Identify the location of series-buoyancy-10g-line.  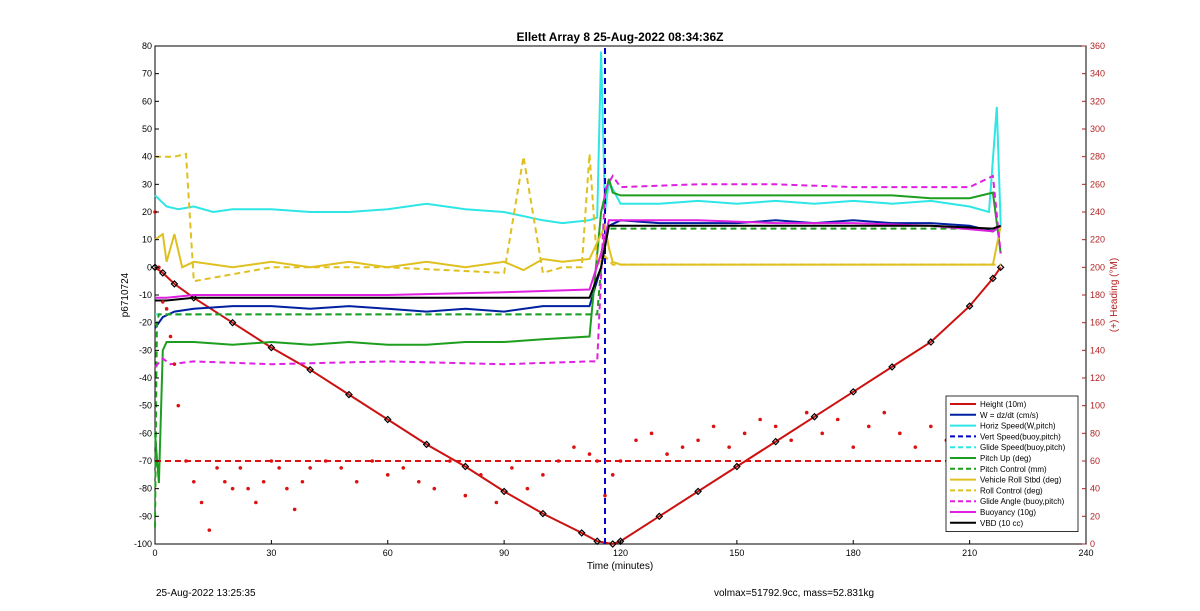
(578, 259).